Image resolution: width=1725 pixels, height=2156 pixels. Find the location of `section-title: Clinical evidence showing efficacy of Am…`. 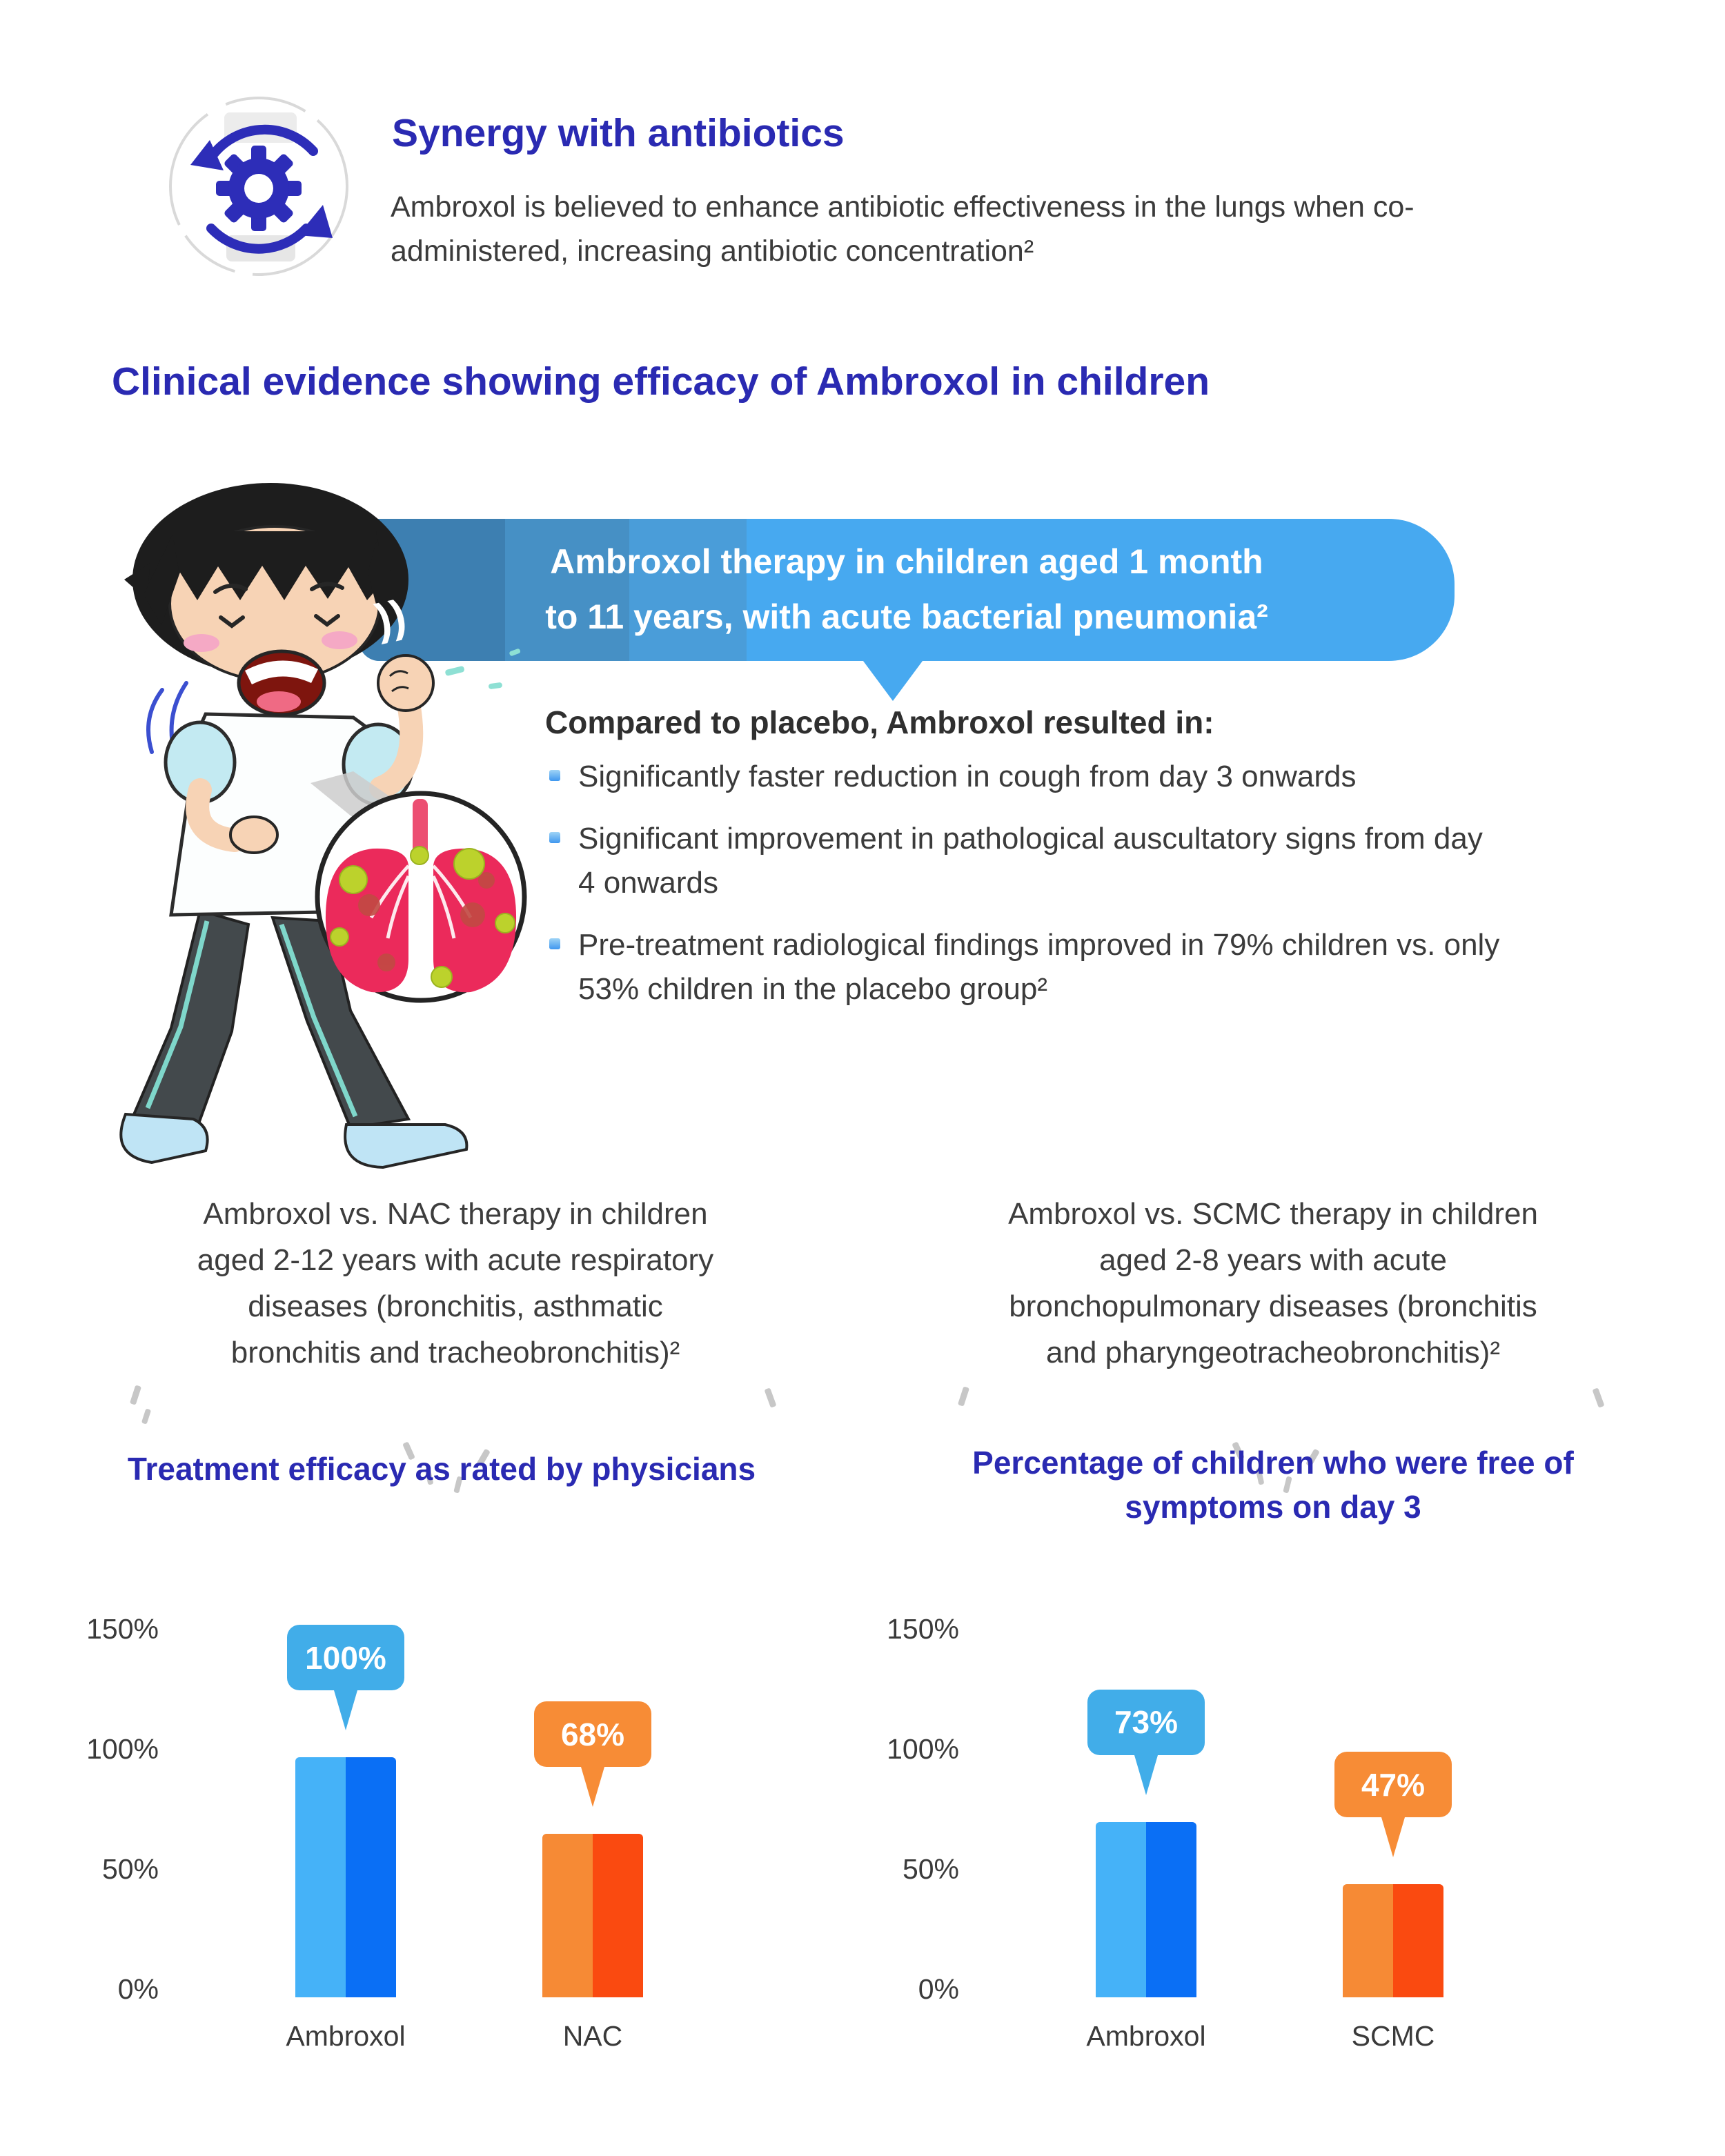

section-title: Clinical evidence showing efficacy of Am… is located at coordinates (661, 381).